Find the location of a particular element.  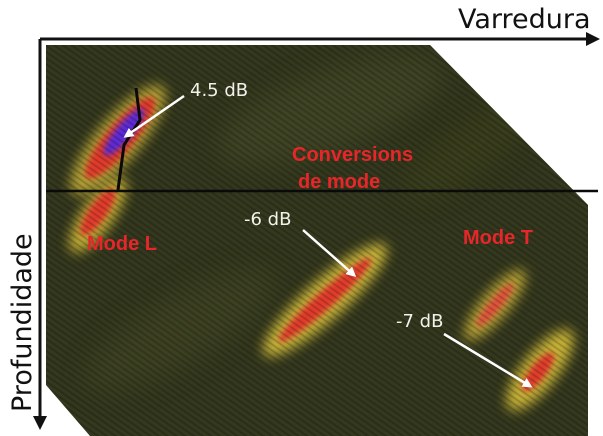

annotation-minus7db: -7 dB is located at coordinates (419, 321).